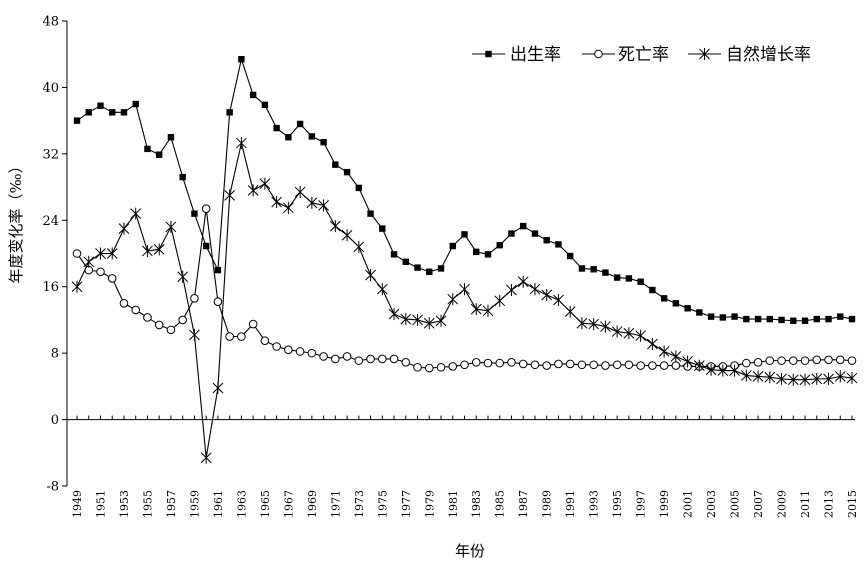  What do you see at coordinates (50, 221) in the screenshot?
I see `y-tick-label: 24` at bounding box center [50, 221].